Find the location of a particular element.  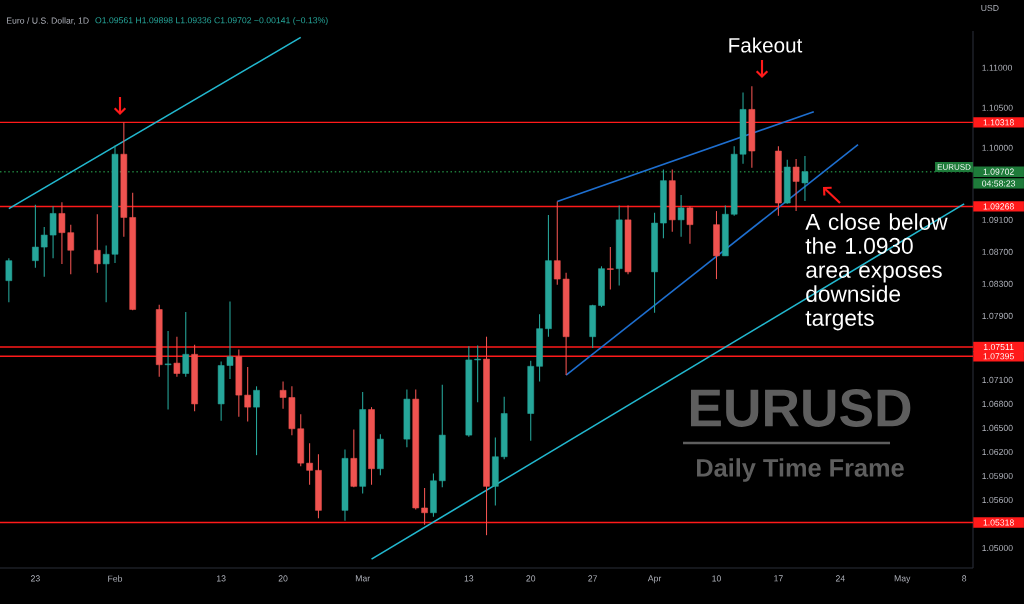

x-tick-label: Mar is located at coordinates (362, 578).